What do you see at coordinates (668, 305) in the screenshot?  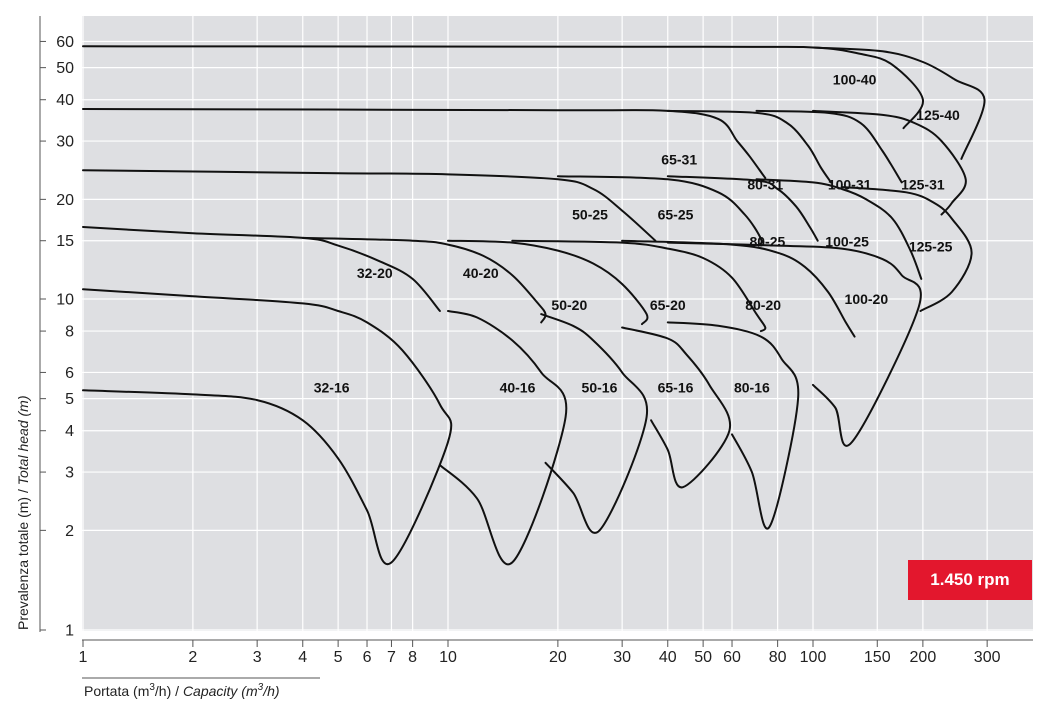 I see `pump-label-65-20: 65-20` at bounding box center [668, 305].